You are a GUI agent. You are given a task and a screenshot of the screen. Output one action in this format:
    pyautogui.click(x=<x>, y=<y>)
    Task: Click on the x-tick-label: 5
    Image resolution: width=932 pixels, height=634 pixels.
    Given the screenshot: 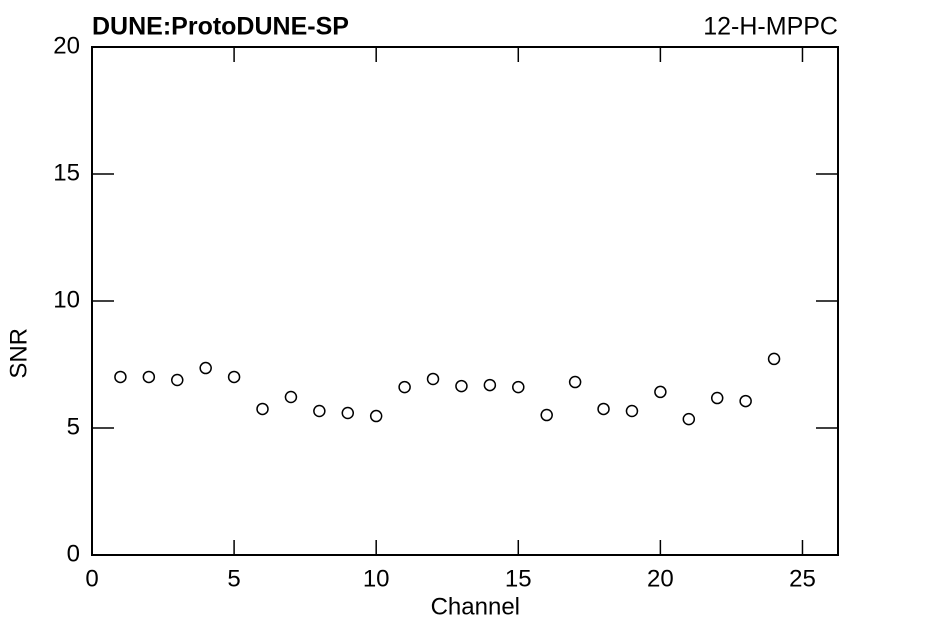 What is the action you would take?
    pyautogui.click(x=233, y=578)
    